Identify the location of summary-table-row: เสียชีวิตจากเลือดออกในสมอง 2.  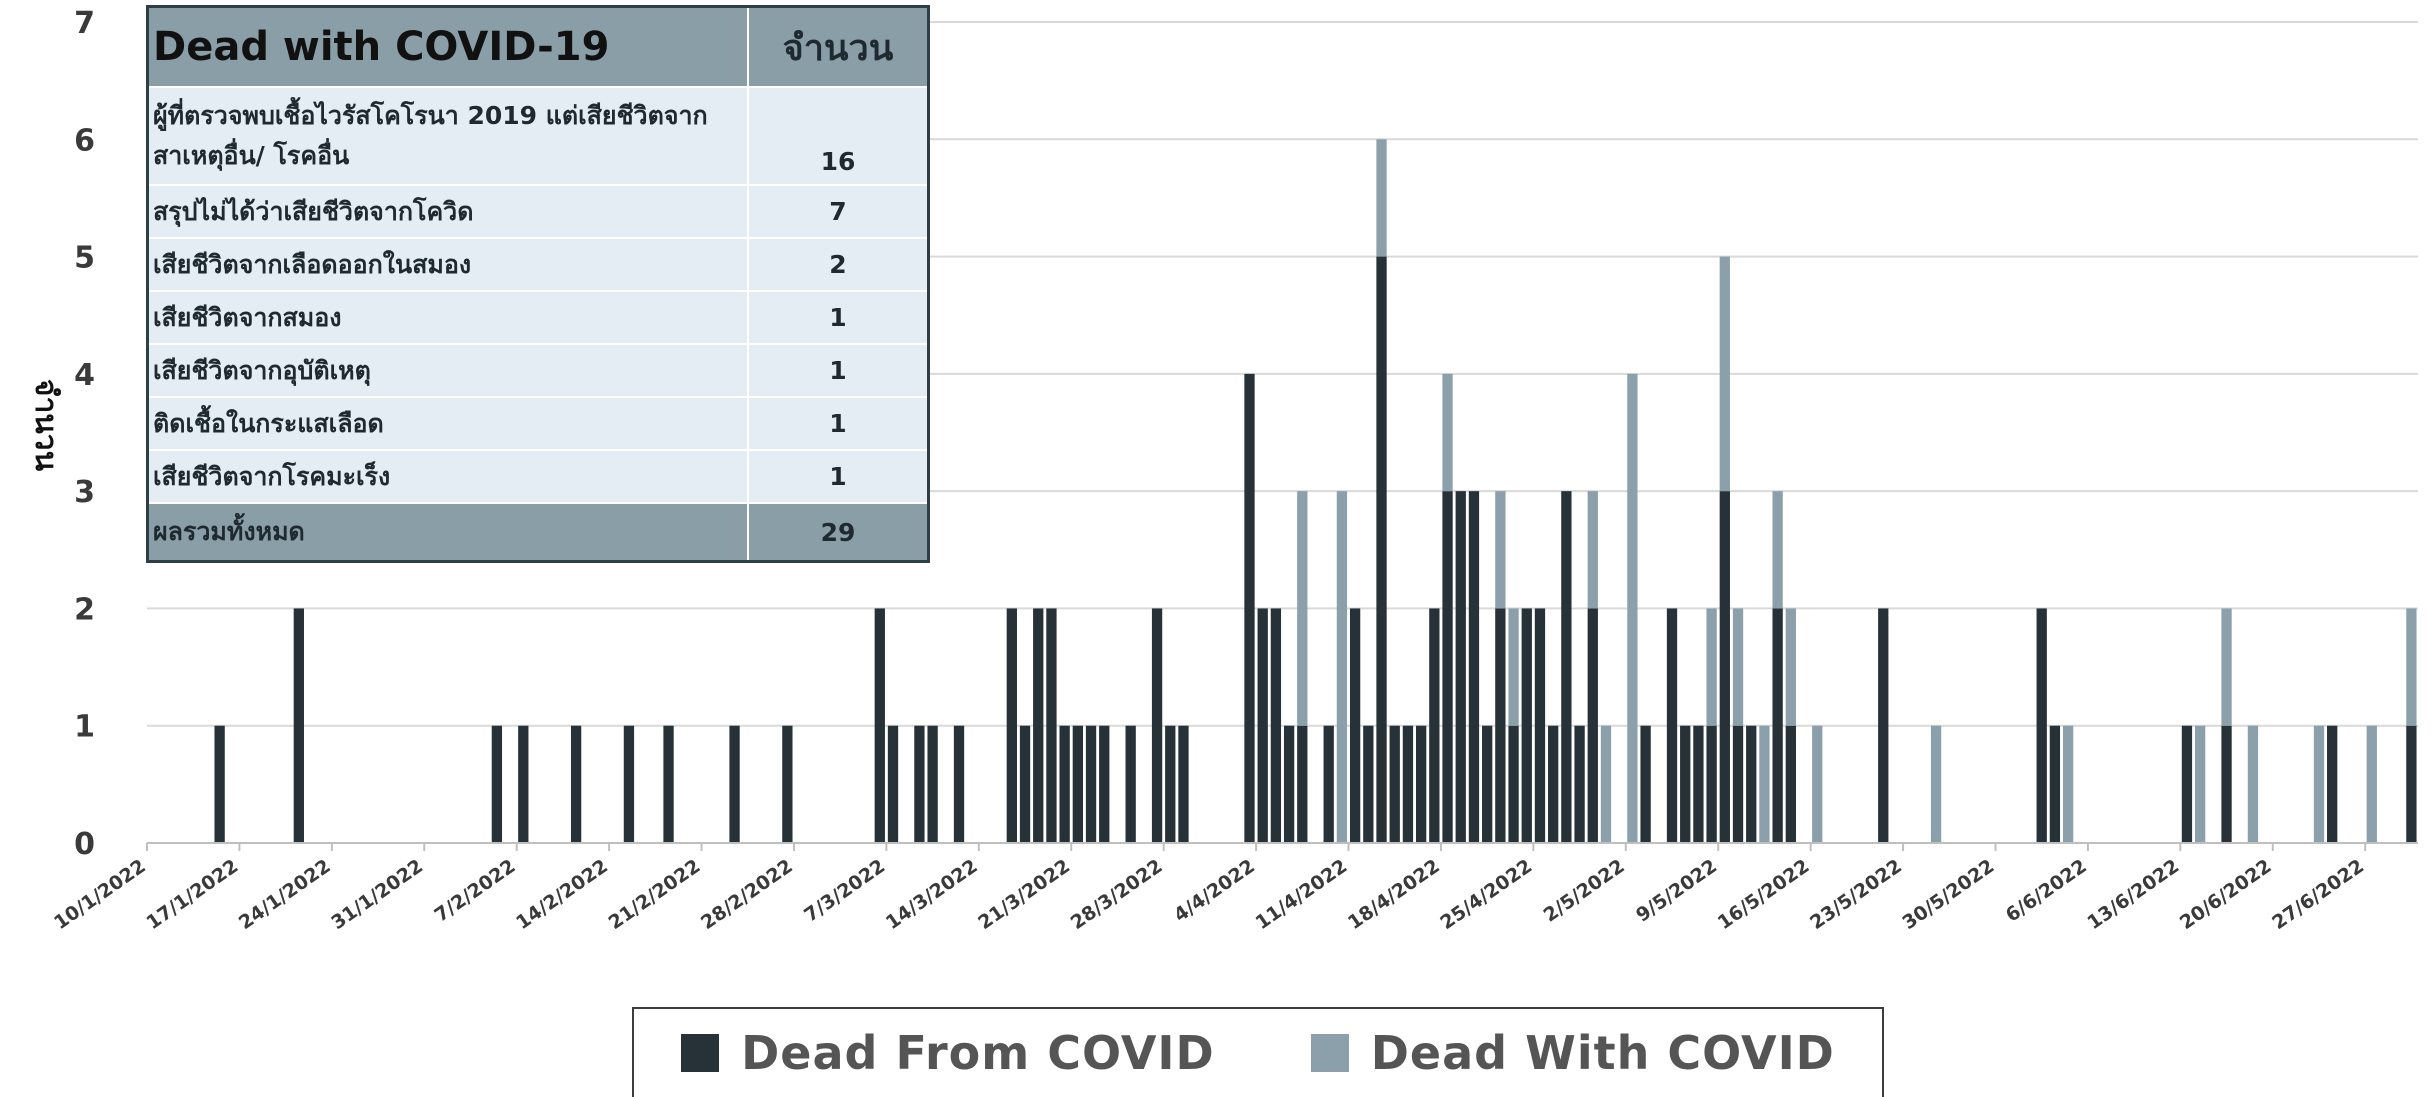
(538, 264).